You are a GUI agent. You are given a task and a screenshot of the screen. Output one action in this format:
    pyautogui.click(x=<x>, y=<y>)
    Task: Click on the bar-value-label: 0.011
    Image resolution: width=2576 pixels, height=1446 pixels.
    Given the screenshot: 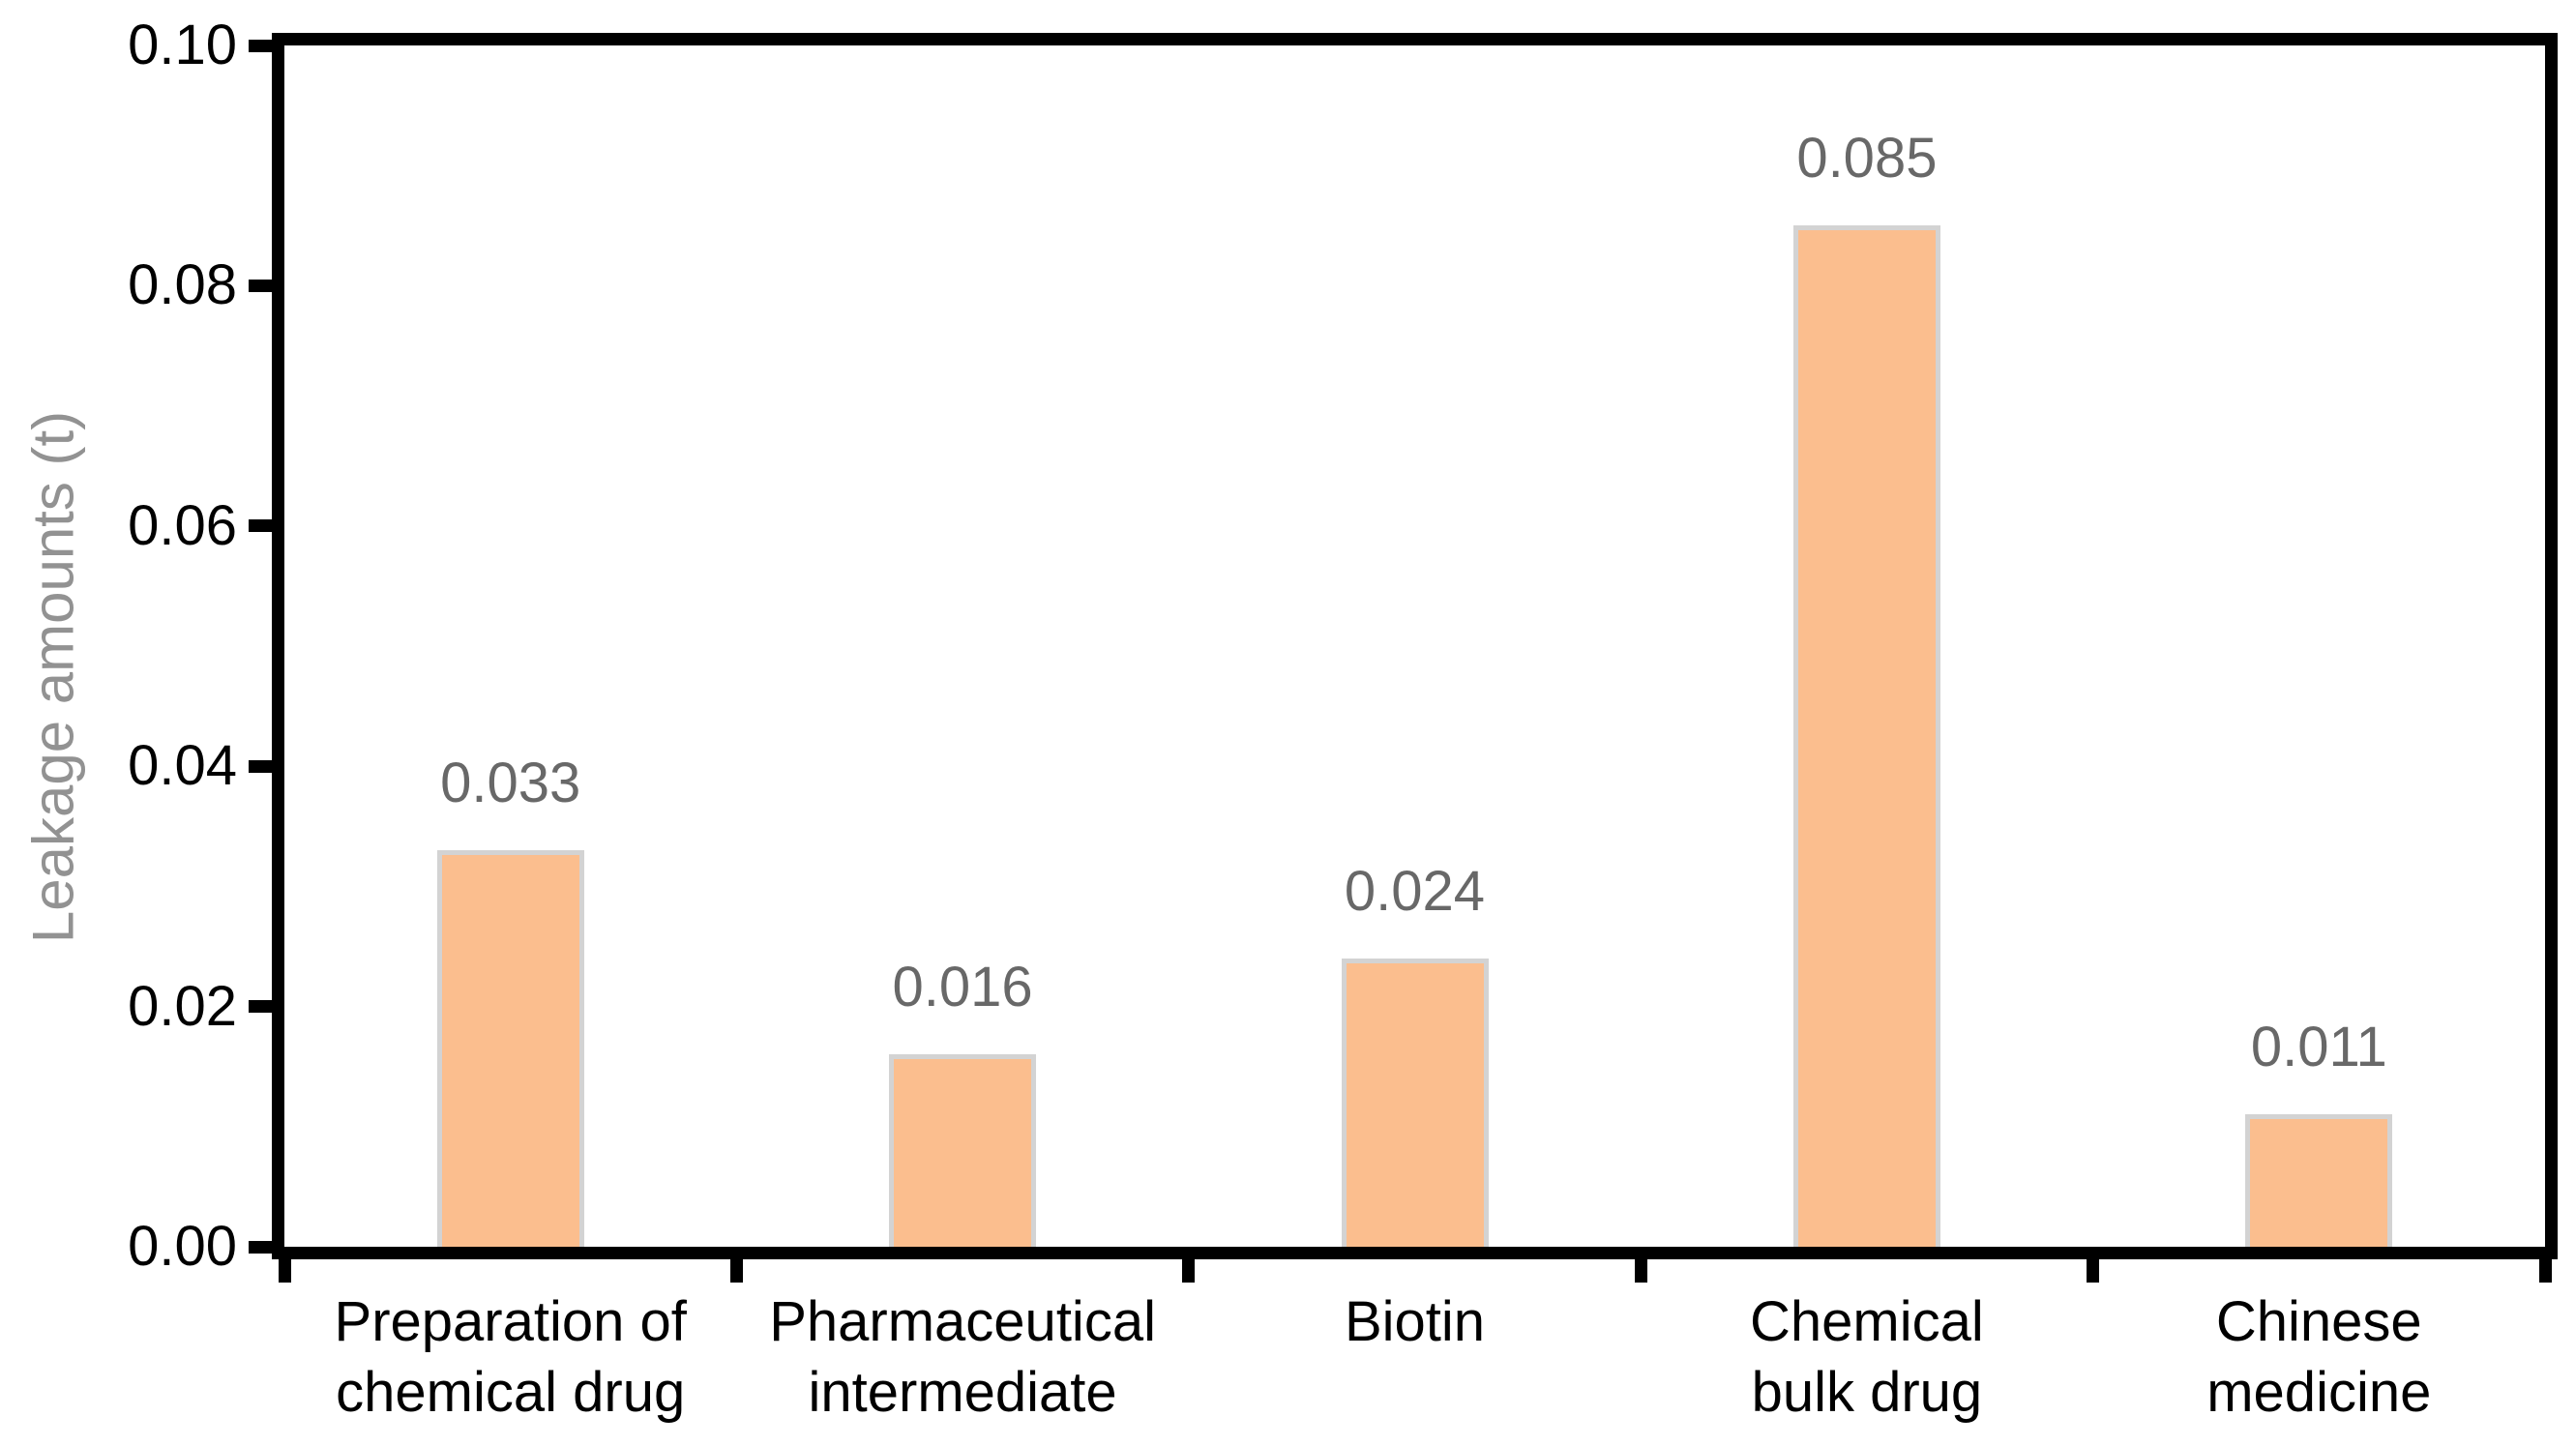 What is the action you would take?
    pyautogui.click(x=2318, y=1047)
    